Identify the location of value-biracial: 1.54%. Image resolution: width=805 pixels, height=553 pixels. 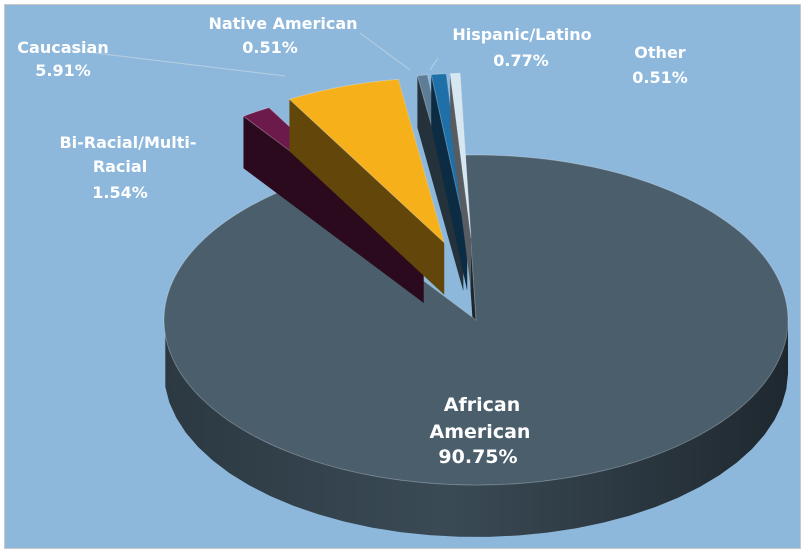
(120, 192).